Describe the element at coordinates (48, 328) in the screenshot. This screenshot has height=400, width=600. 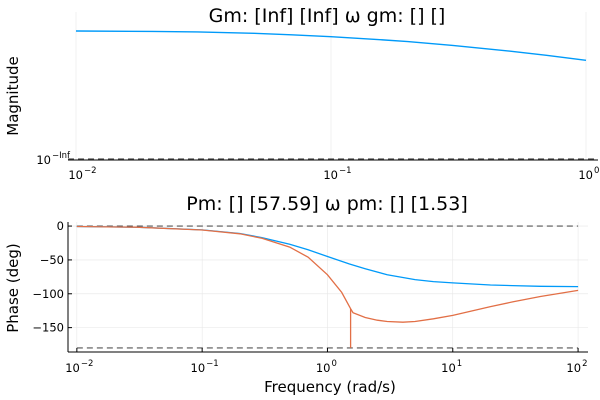
I see `phase-ytick-label-3: −150` at that location.